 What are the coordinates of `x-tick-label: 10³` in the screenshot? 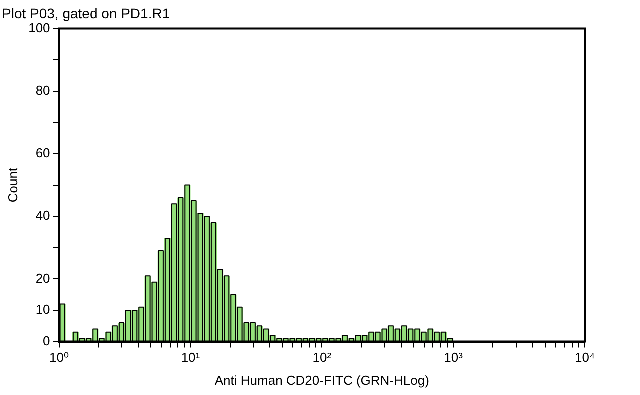 It's located at (454, 358).